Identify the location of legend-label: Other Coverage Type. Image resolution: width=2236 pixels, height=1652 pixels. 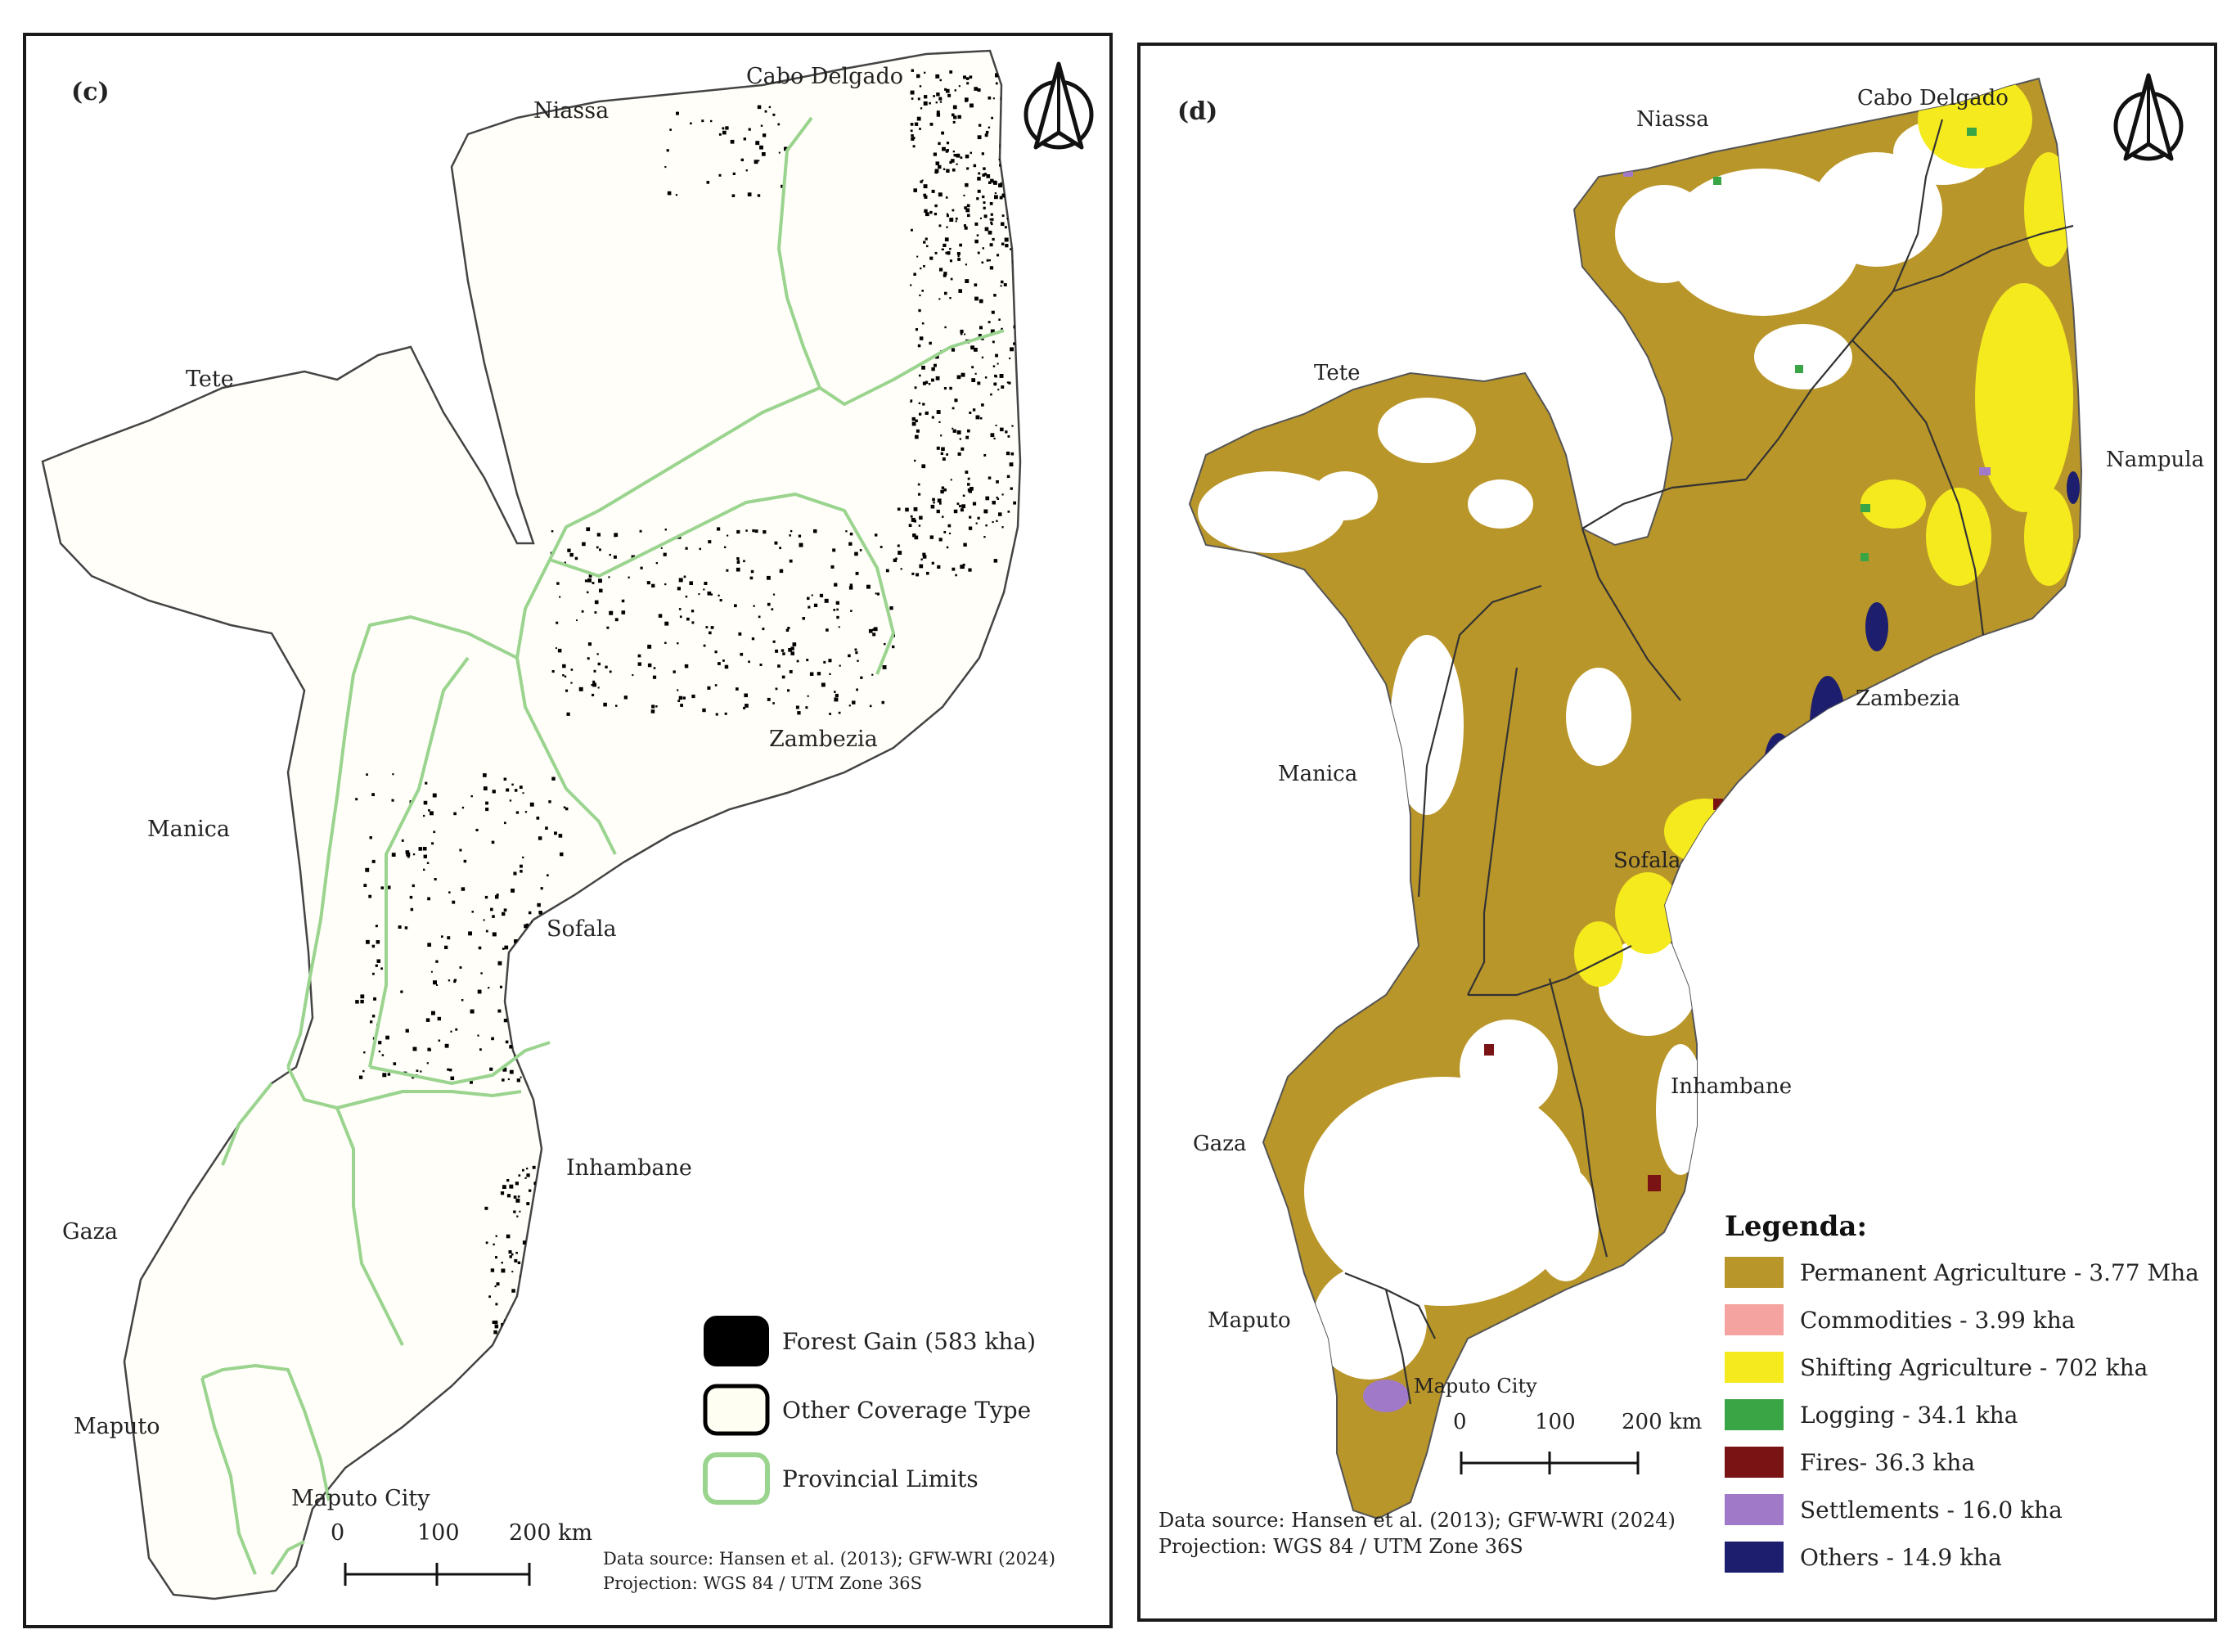
(907, 1410).